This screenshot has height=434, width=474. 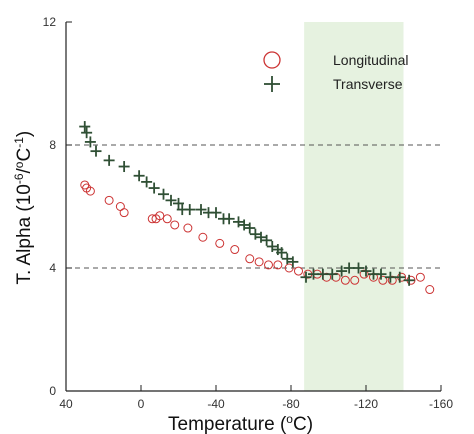 I want to click on y-axis-title-sup2: o, so click(x=19, y=164).